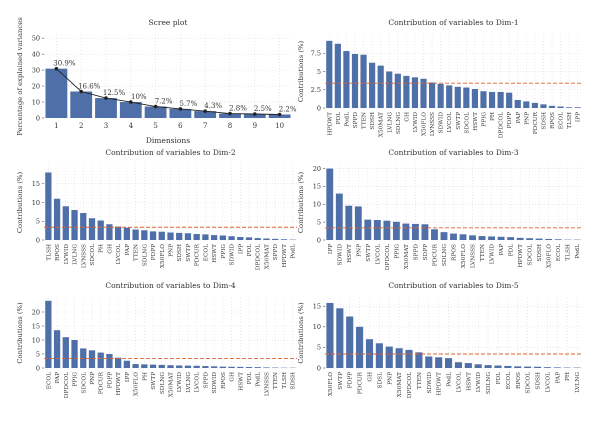  What do you see at coordinates (288, 109) in the screenshot?
I see `data-label: 2.2%` at bounding box center [288, 109].